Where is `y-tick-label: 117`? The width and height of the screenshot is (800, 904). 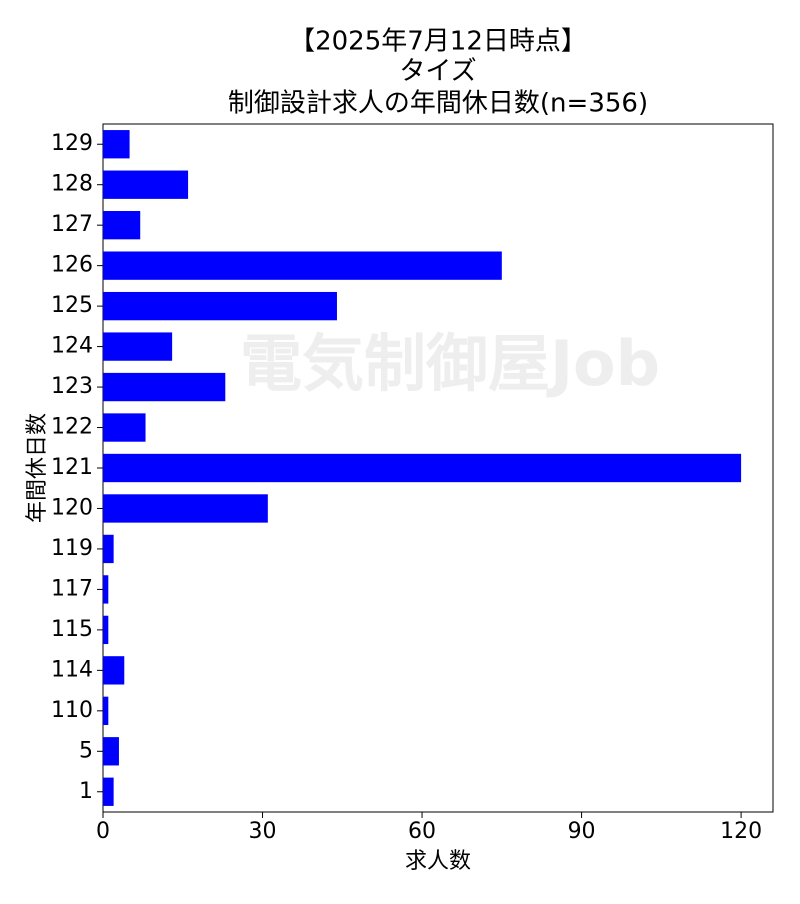
y-tick-label: 117 is located at coordinates (72, 588).